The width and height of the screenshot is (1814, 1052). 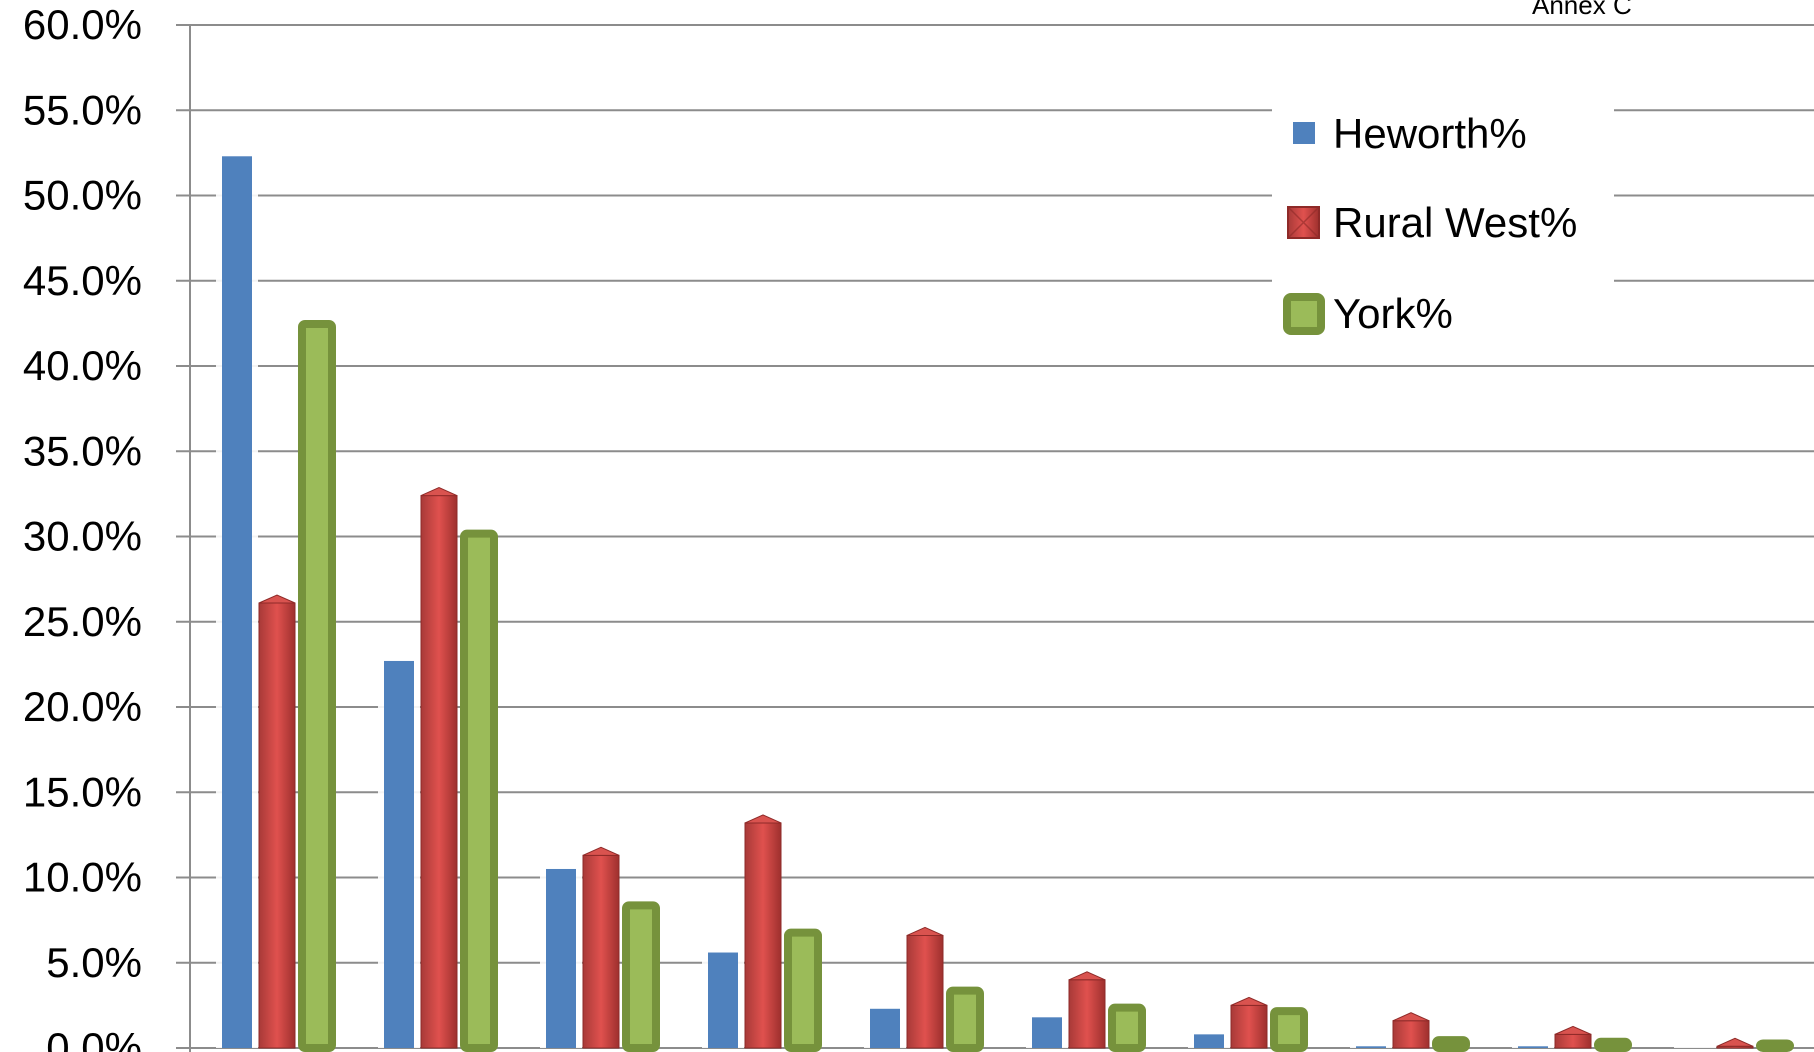 What do you see at coordinates (94, 962) in the screenshot?
I see `y-tick-label: 5.0%` at bounding box center [94, 962].